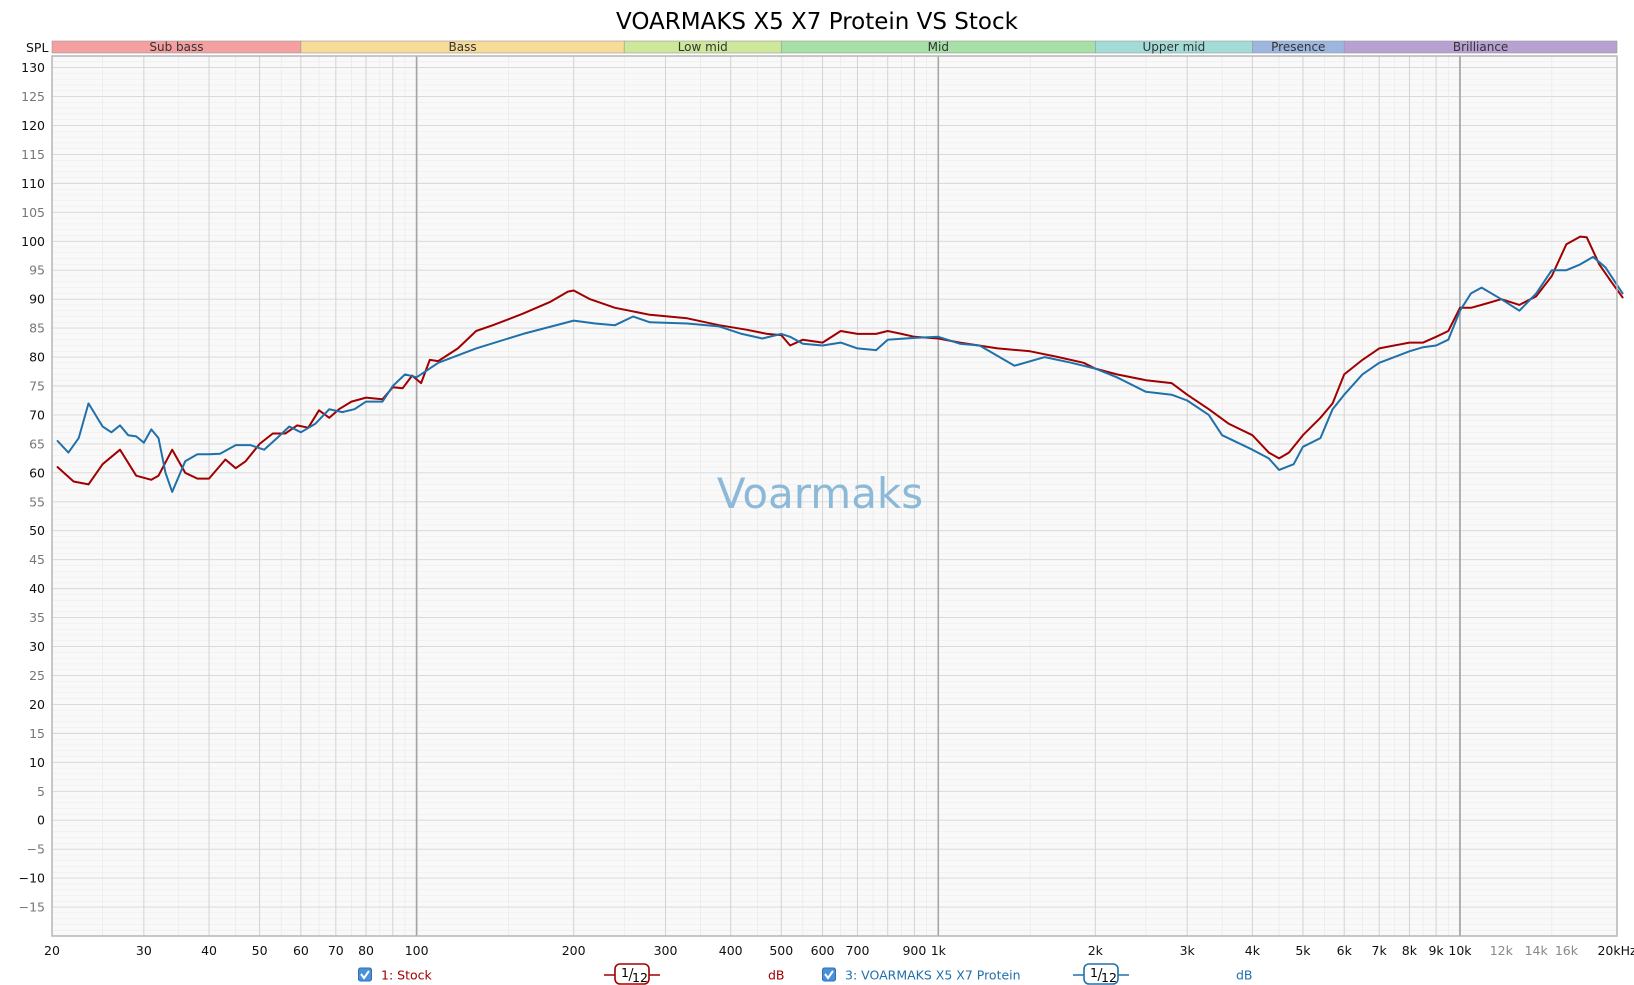 The image size is (1634, 985). What do you see at coordinates (703, 47) in the screenshot?
I see `band-label: Low mid` at bounding box center [703, 47].